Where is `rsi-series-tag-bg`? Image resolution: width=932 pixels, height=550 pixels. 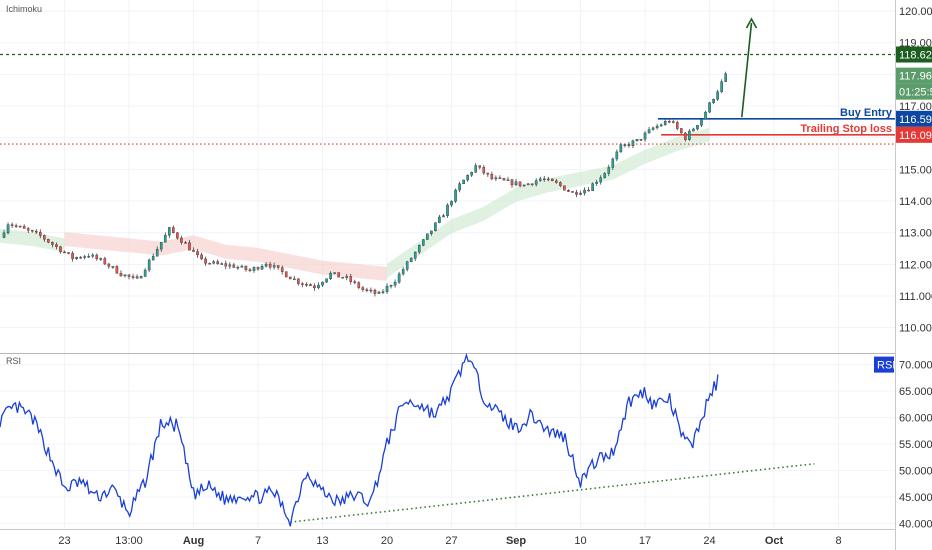
rsi-series-tag-bg is located at coordinates (884, 364).